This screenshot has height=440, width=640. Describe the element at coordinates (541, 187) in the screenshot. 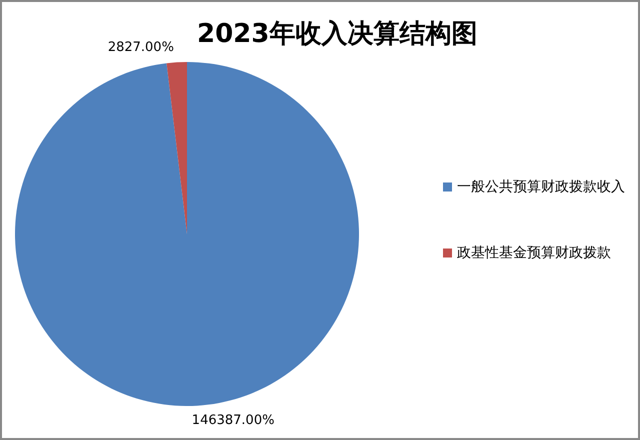

I see `legend-label: 一般公共预算财政拨款收入` at that location.